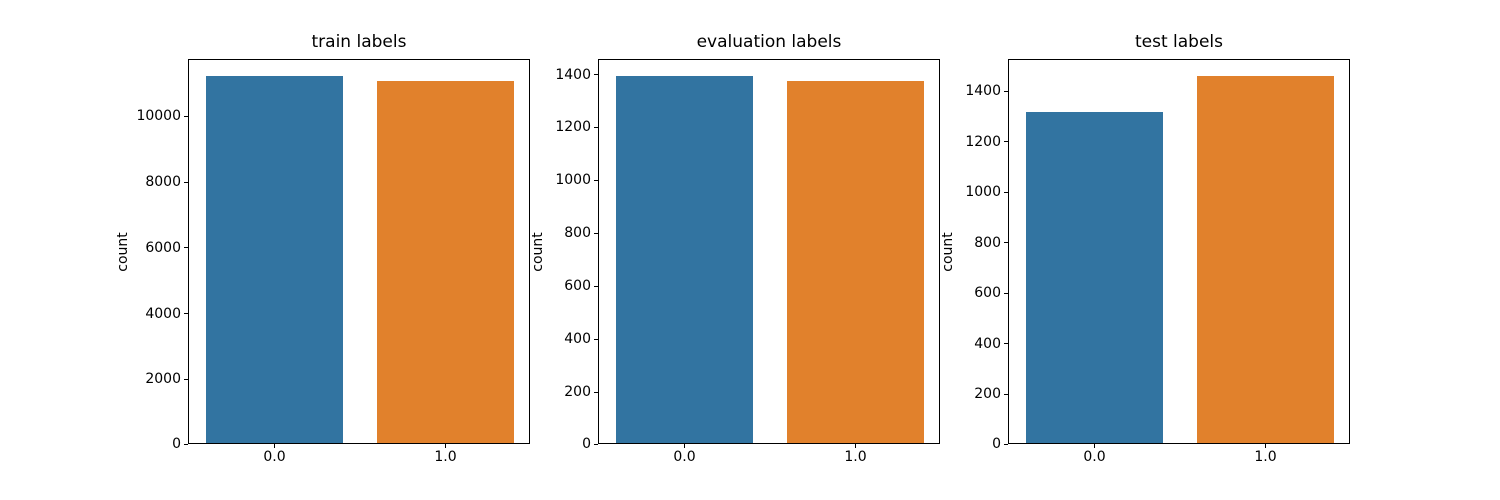 The image size is (1500, 500). I want to click on y-tick-label: 10000, so click(158, 116).